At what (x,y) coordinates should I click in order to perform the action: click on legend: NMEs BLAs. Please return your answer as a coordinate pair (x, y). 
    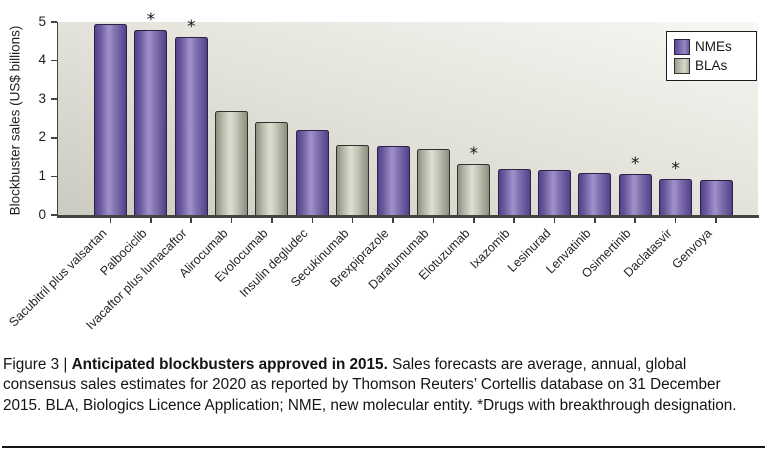
    Looking at the image, I should click on (711, 56).